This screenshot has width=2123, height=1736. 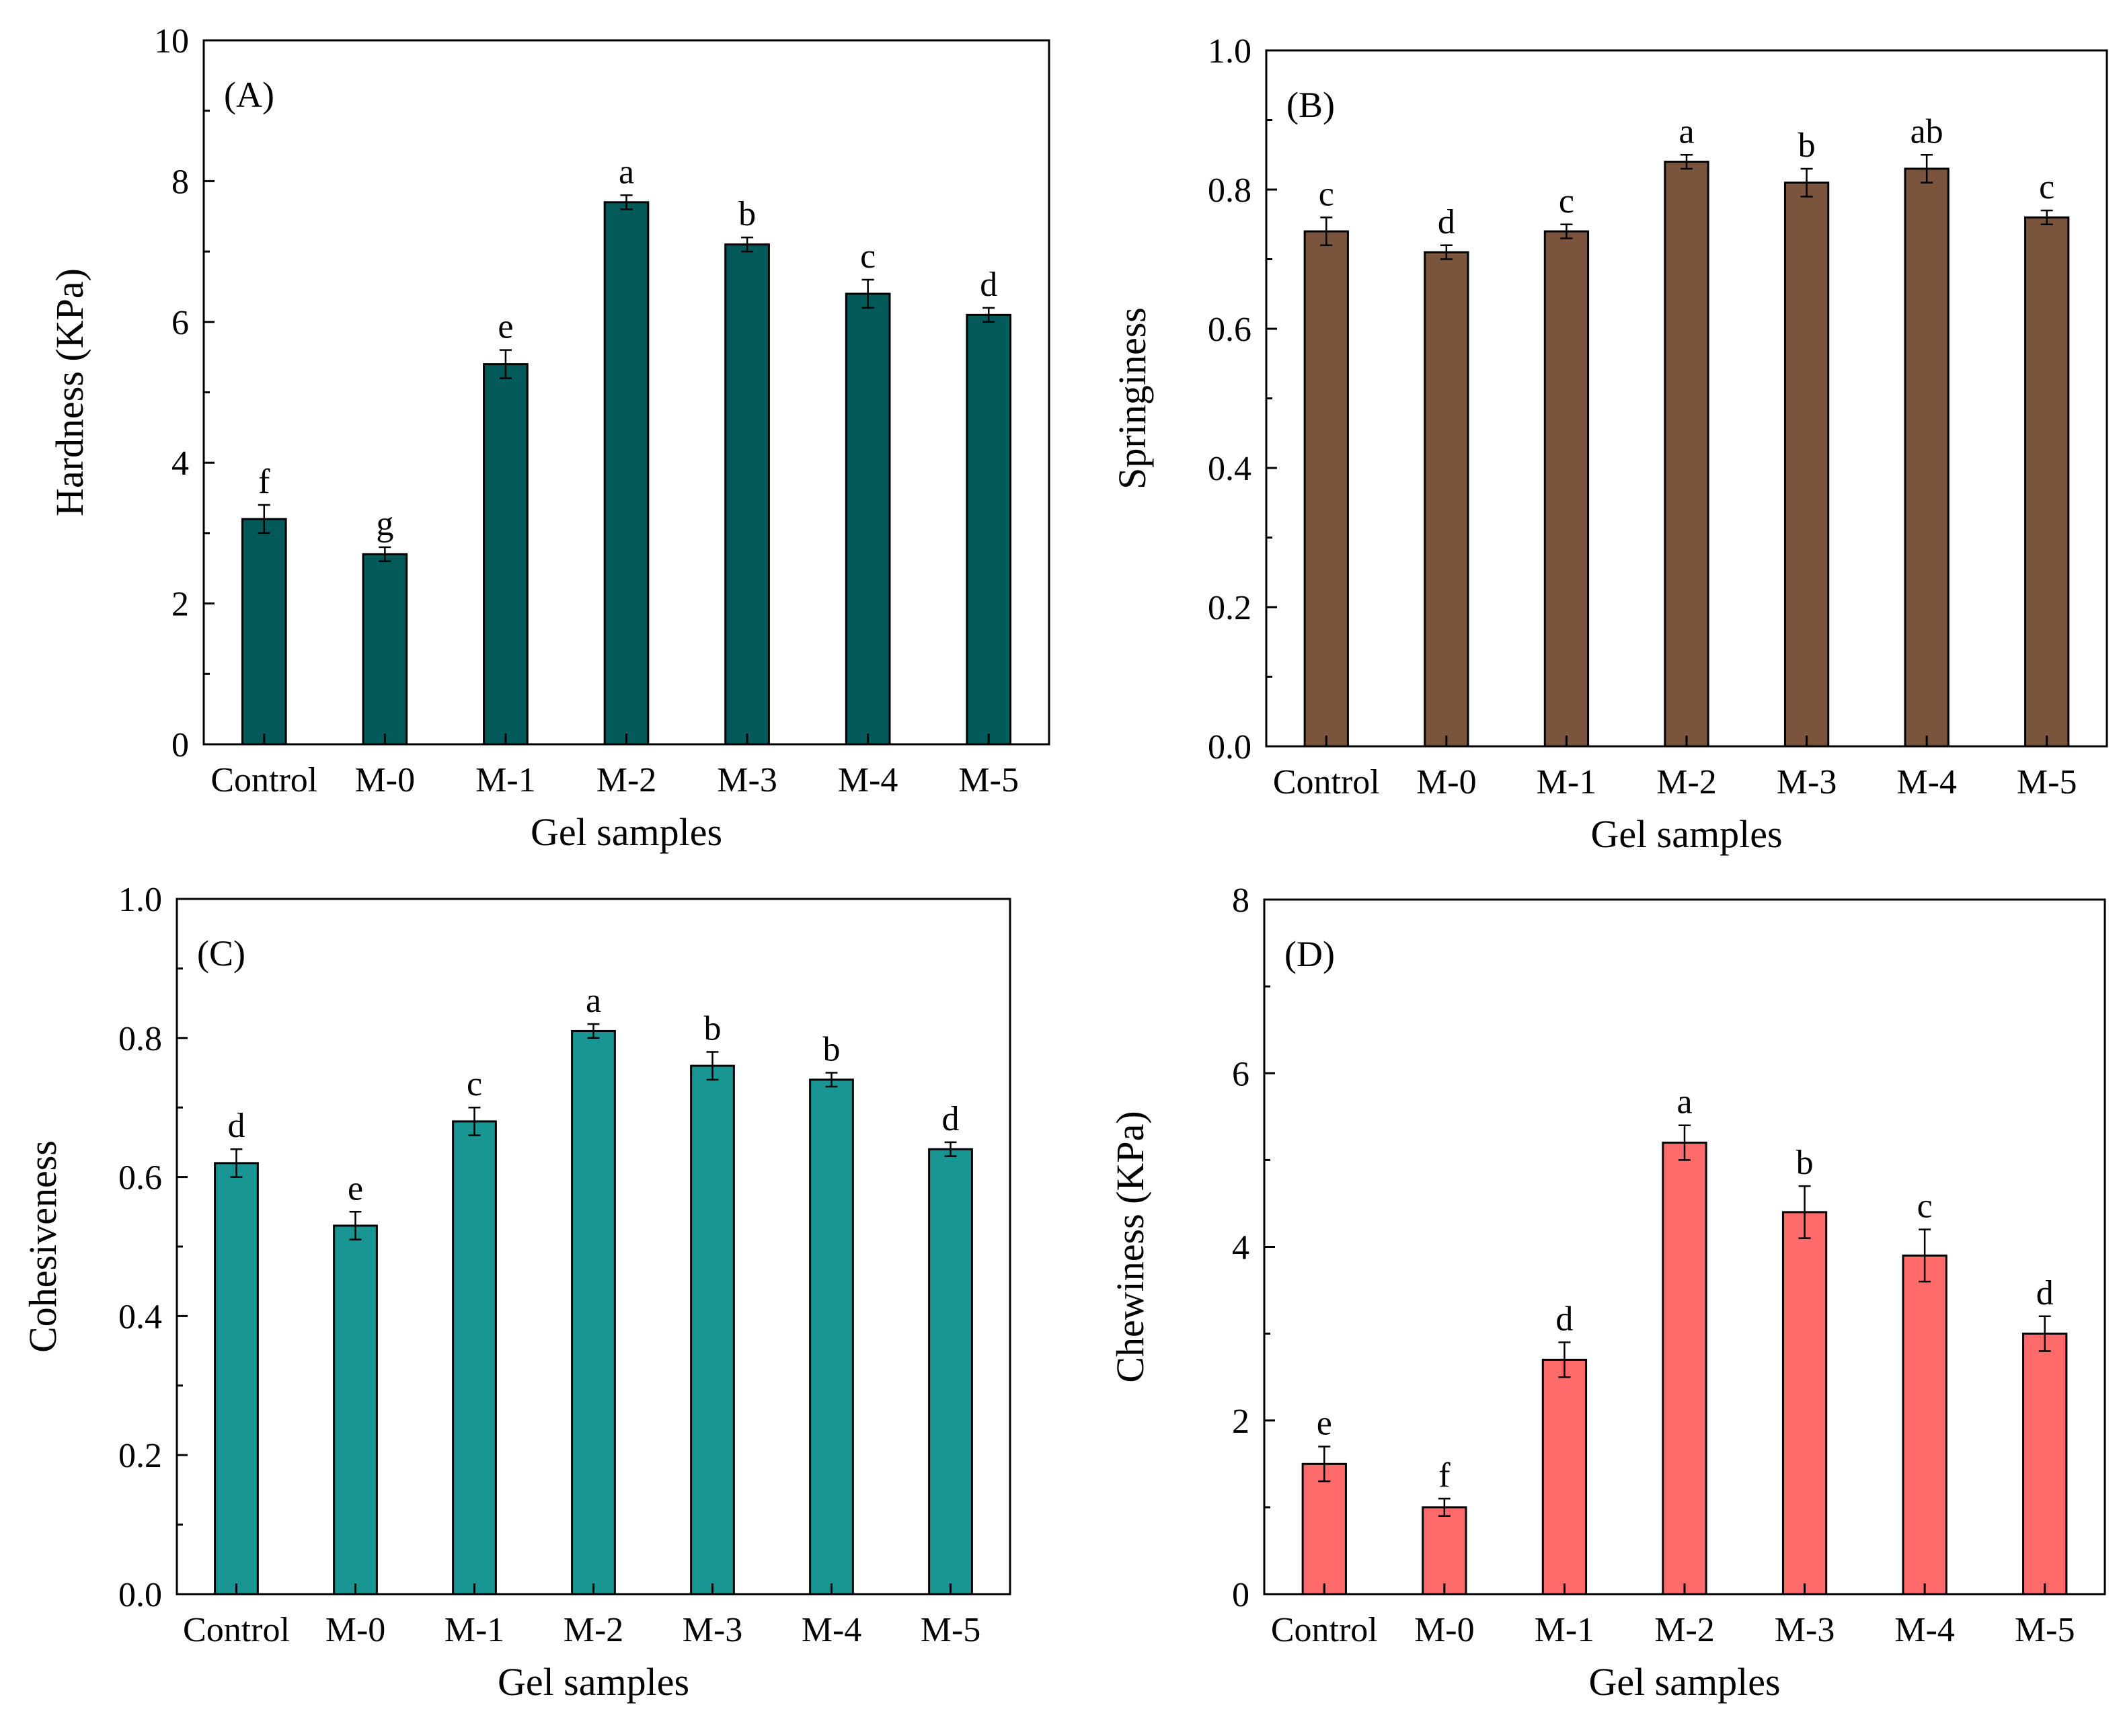 What do you see at coordinates (221, 953) in the screenshot?
I see `panel-label: (C)` at bounding box center [221, 953].